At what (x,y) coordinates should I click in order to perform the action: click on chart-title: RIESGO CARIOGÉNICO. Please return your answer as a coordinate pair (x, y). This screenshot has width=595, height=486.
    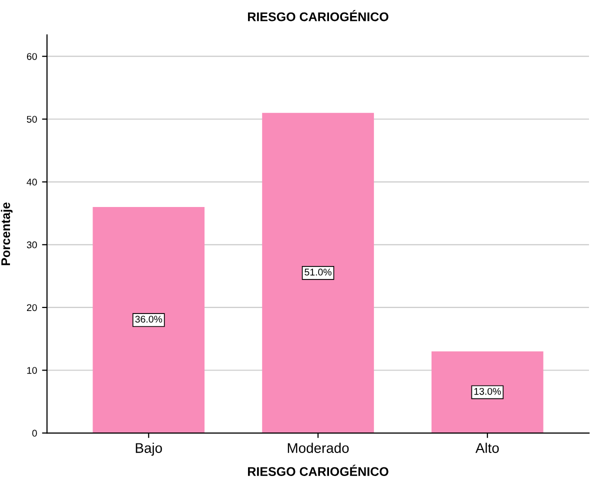
    Looking at the image, I should click on (318, 16).